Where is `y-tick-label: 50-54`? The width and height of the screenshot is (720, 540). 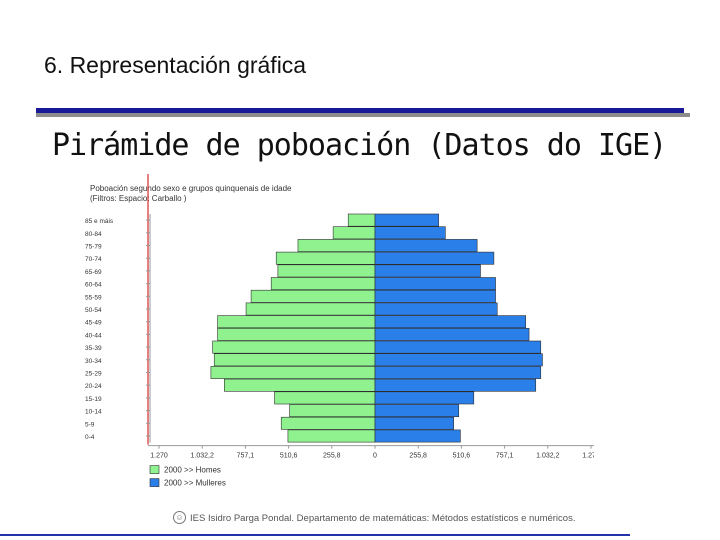 y-tick-label: 50-54 is located at coordinates (93, 310).